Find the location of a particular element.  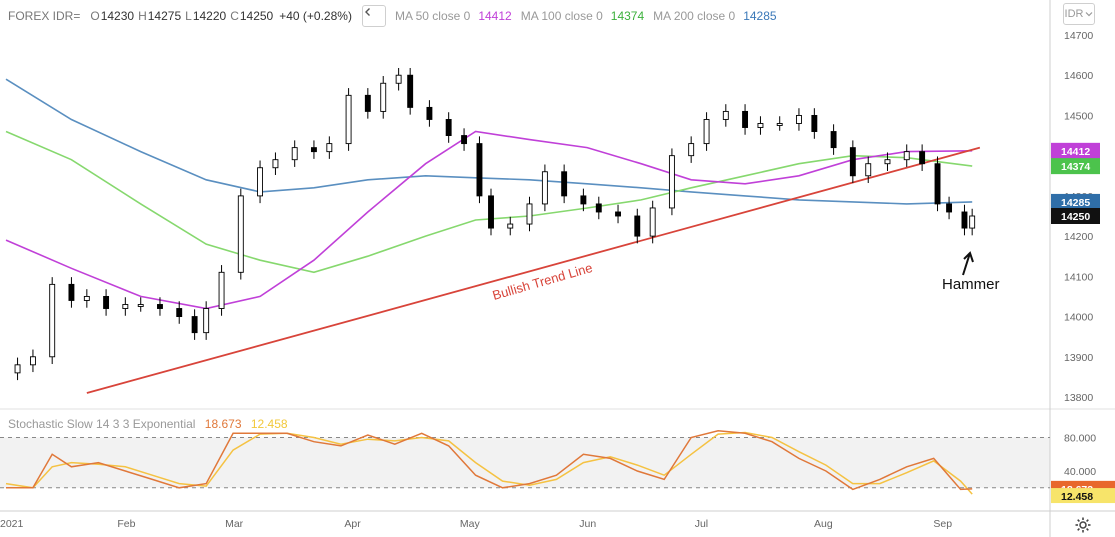

symbol-label: FOREX IDR= is located at coordinates (44, 16).